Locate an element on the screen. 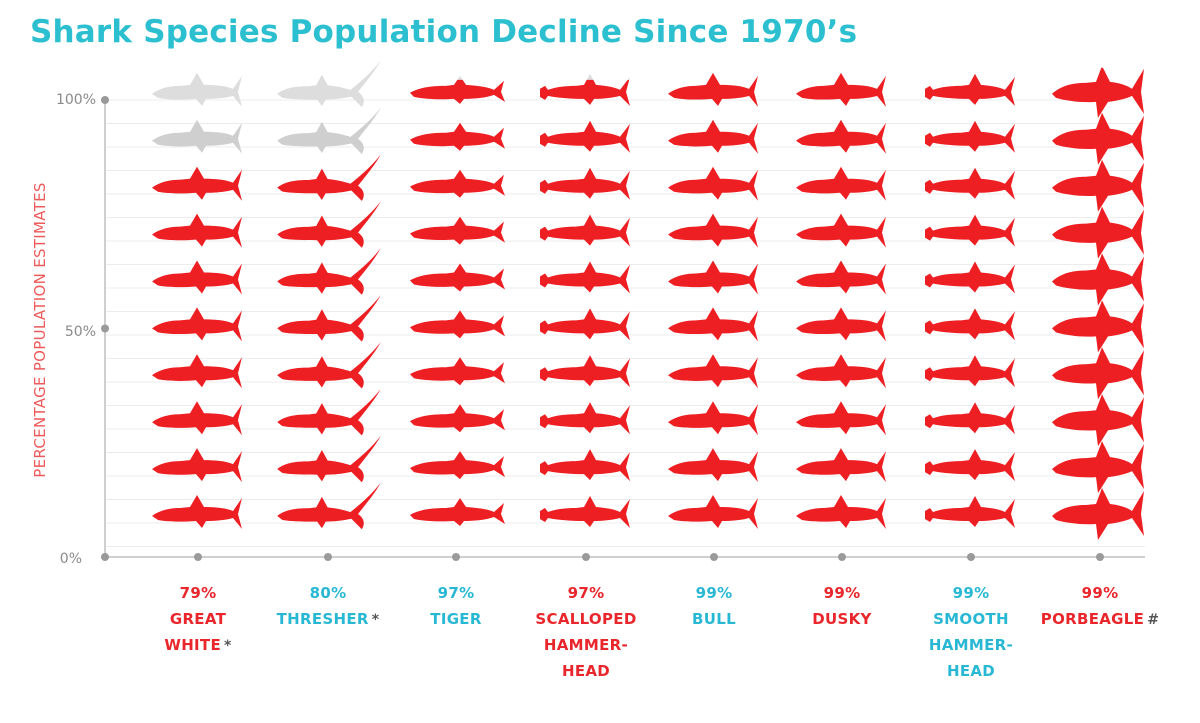 This screenshot has height=723, width=1200. shark-icon-col2-row2 is located at coordinates (329, 459).